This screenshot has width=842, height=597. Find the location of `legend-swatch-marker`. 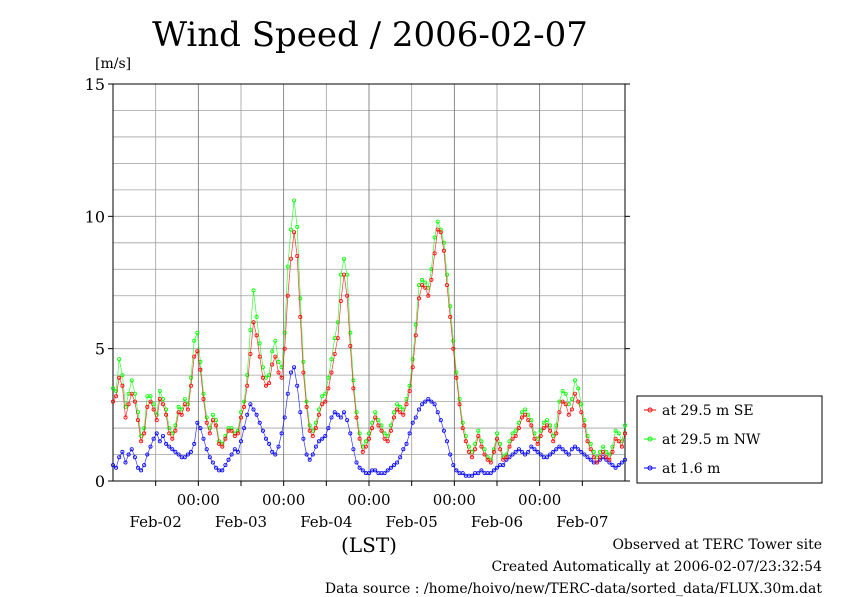

legend-swatch-marker is located at coordinates (650, 439).